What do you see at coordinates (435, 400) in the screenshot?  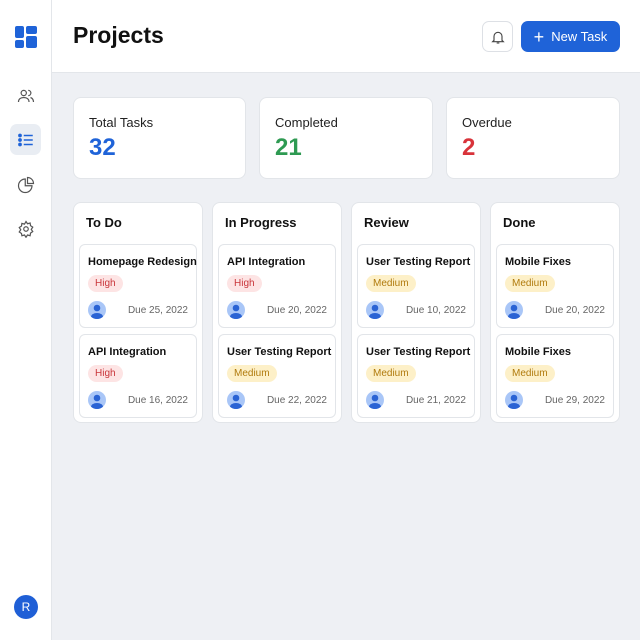 I see `due-date: Due 21, 2022` at bounding box center [435, 400].